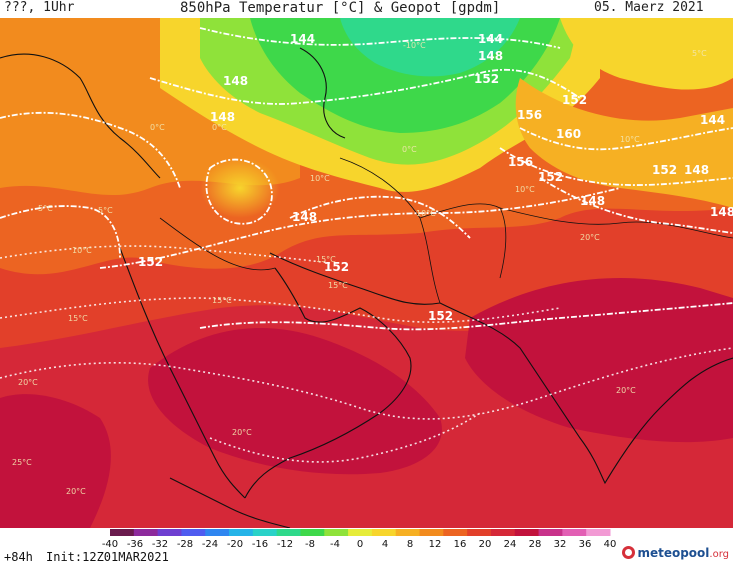  Describe the element at coordinates (260, 544) in the screenshot. I see `legend-tick-label: -16` at that location.